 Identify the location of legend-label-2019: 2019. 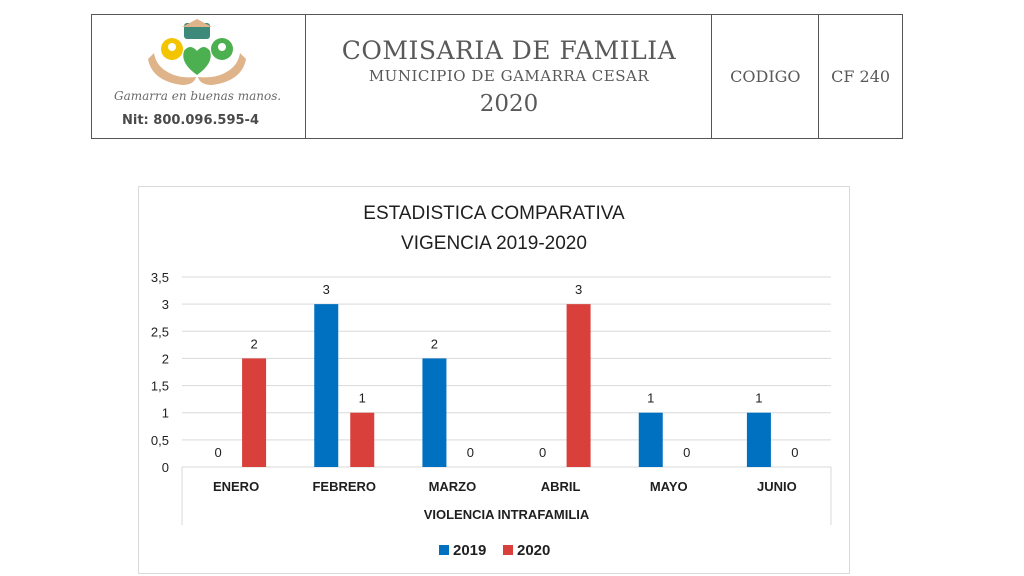
(469, 550).